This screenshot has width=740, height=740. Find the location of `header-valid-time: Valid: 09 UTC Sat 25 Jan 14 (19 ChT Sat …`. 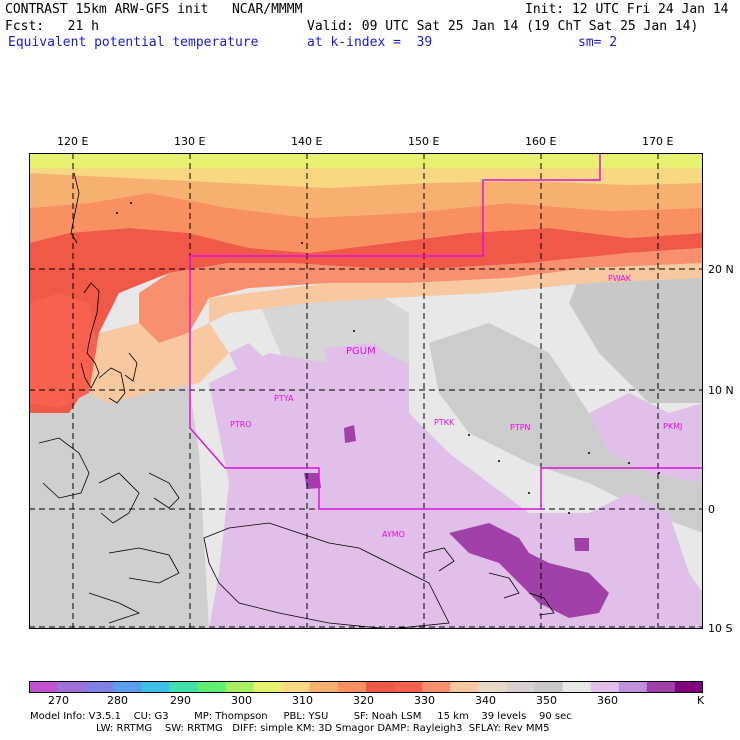

header-valid-time: Valid: 09 UTC Sat 25 Jan 14 (19 ChT Sat … is located at coordinates (503, 26).